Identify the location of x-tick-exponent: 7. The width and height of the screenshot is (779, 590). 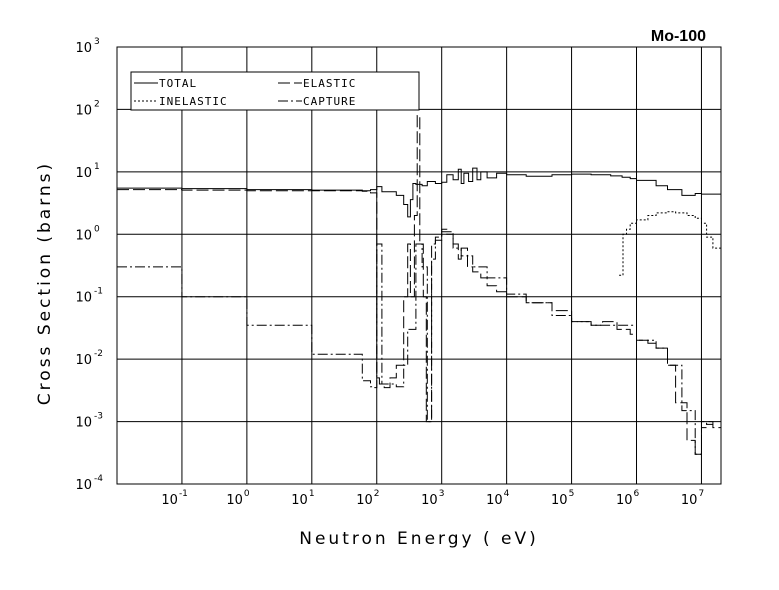
(701, 494).